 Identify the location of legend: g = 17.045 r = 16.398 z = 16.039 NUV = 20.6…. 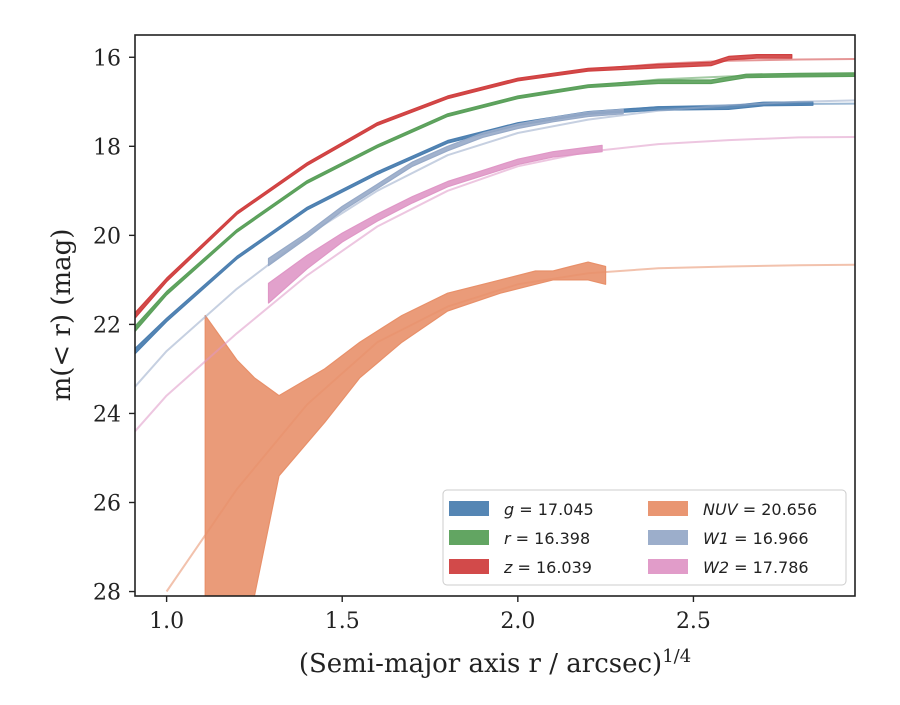
(644, 537).